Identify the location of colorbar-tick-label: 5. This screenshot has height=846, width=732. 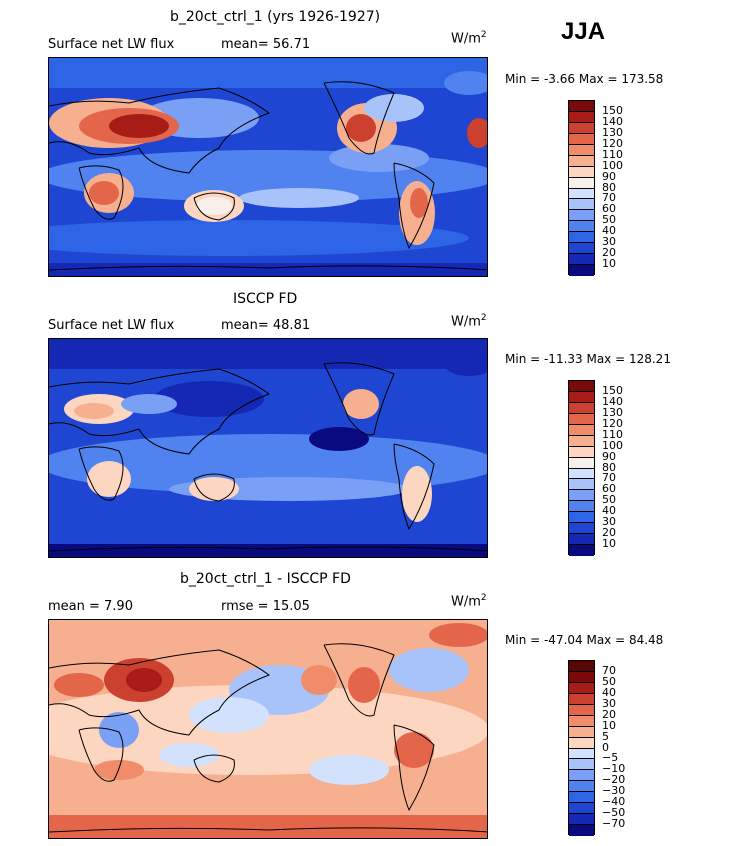
(605, 736).